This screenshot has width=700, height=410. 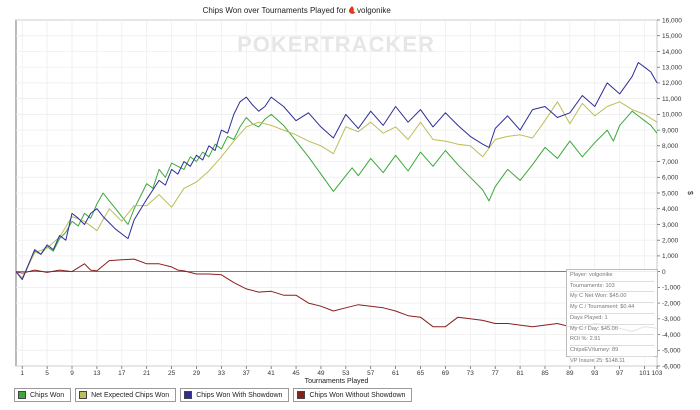 What do you see at coordinates (670, 240) in the screenshot?
I see `y-tick-label: 2,000` at bounding box center [670, 240].